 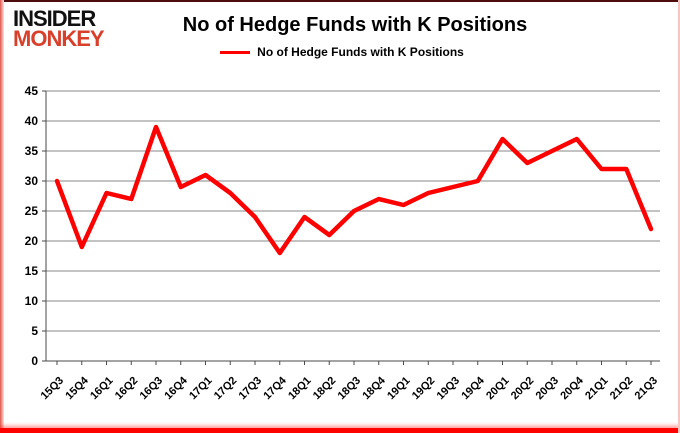 What do you see at coordinates (54, 18) in the screenshot?
I see `logo-line1: INSIDER` at bounding box center [54, 18].